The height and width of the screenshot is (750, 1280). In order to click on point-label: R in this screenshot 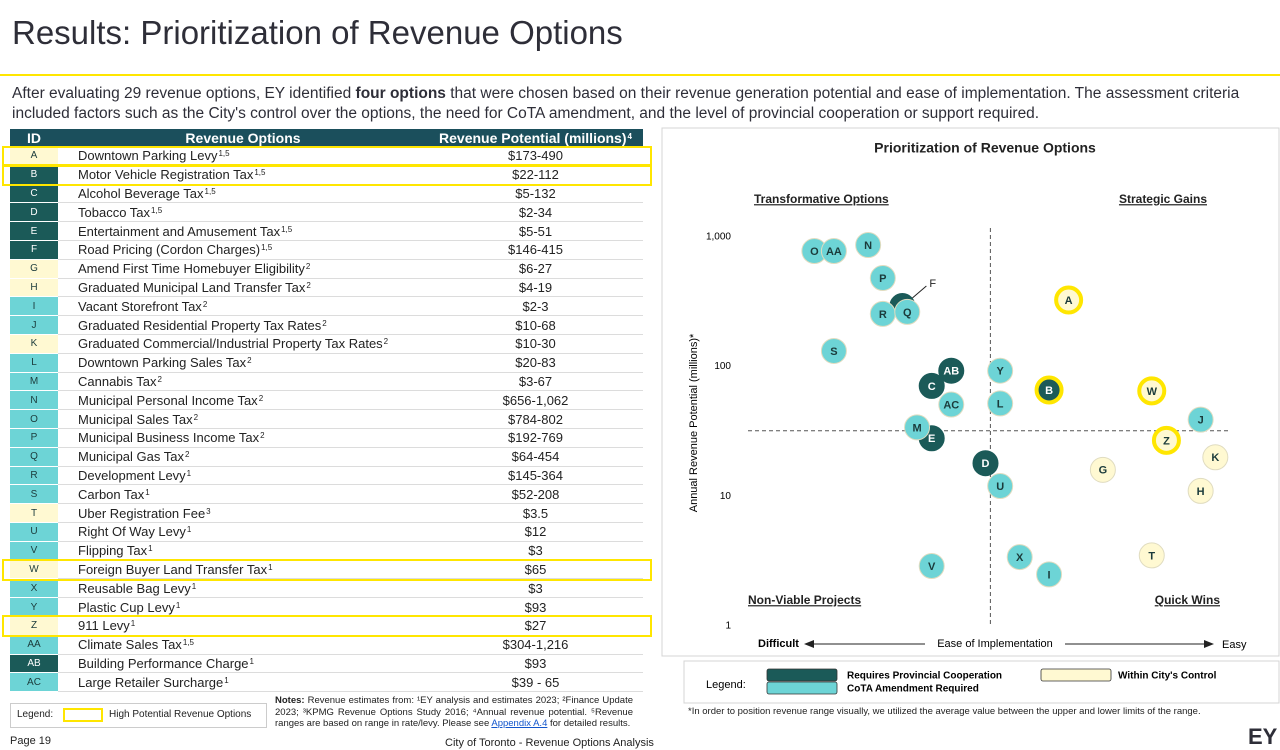, I will do `click(883, 315)`.